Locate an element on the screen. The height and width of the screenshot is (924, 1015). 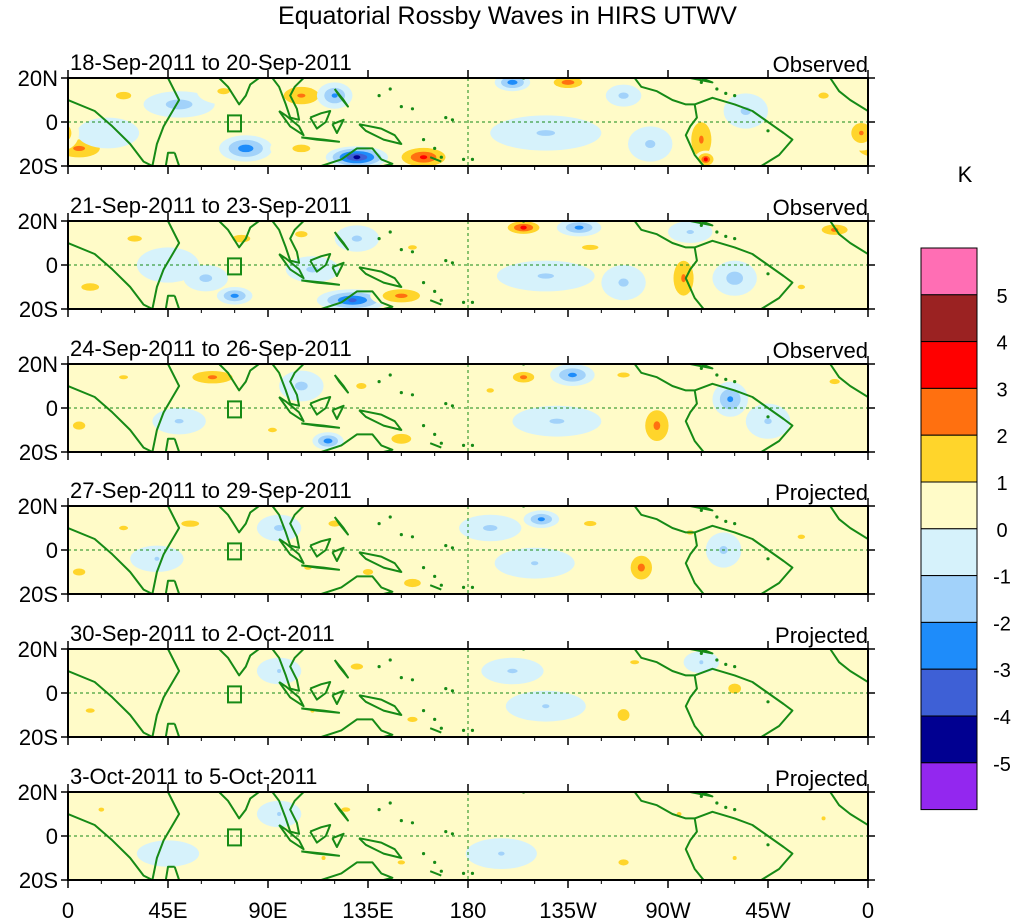
colorbar: K 5 4 3 2 1 0 -1 -2 -3 -4 -5 is located at coordinates (965, 486).